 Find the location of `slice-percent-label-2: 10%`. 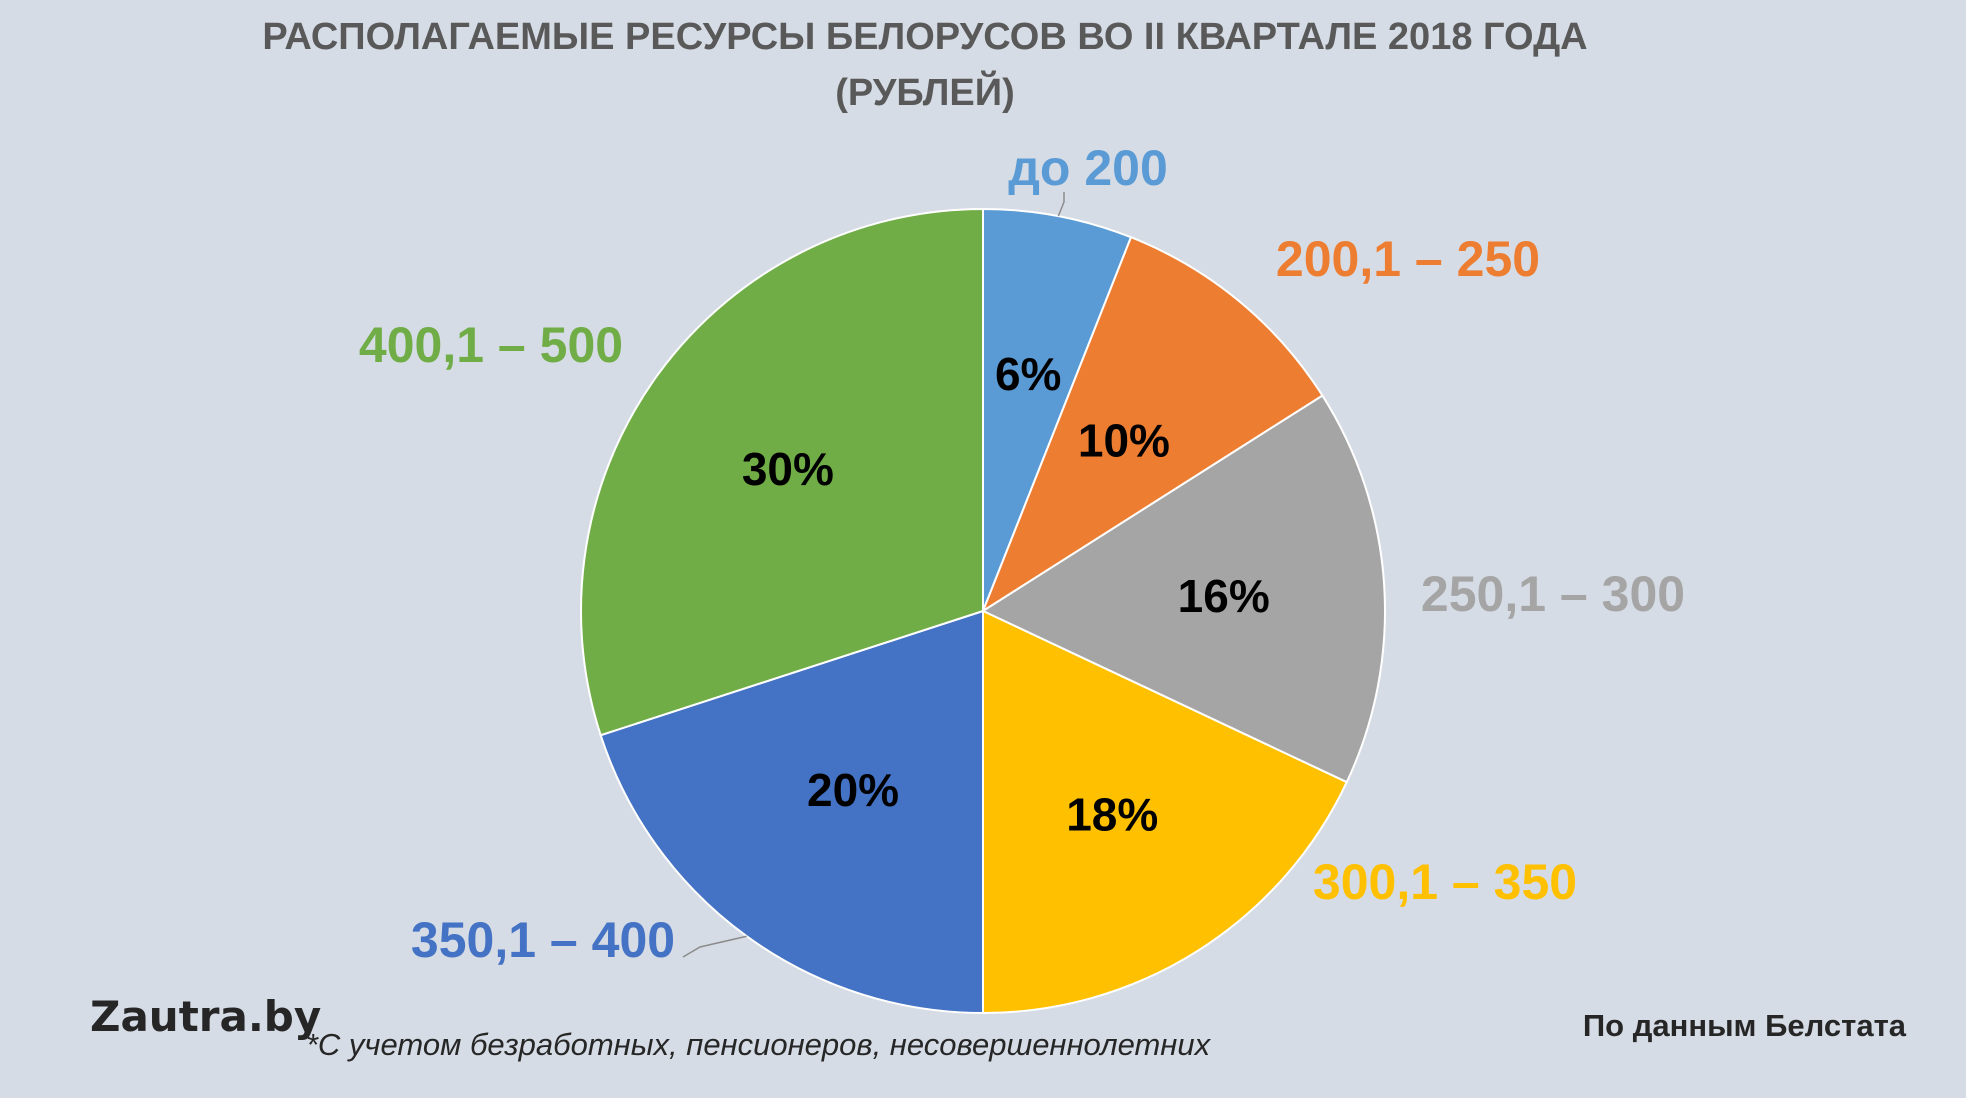

slice-percent-label-2: 10% is located at coordinates (1124, 441).